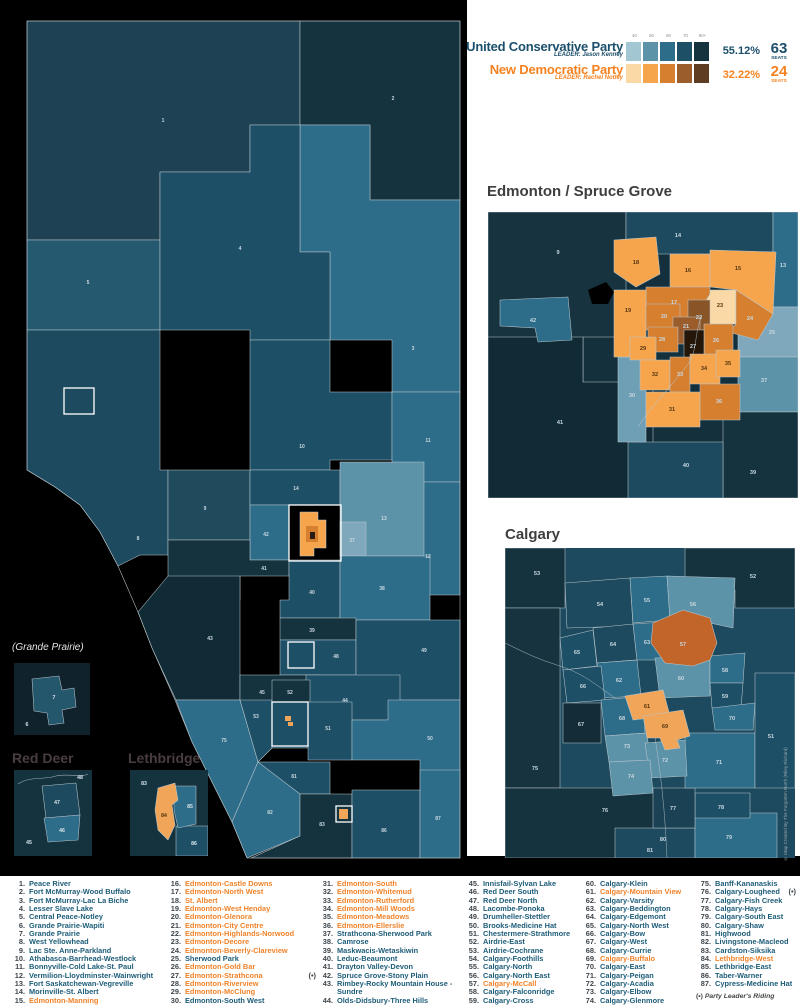 This screenshot has height=1005, width=800. What do you see at coordinates (290, 724) in the screenshot?
I see `calgary-ndp-dot` at bounding box center [290, 724].